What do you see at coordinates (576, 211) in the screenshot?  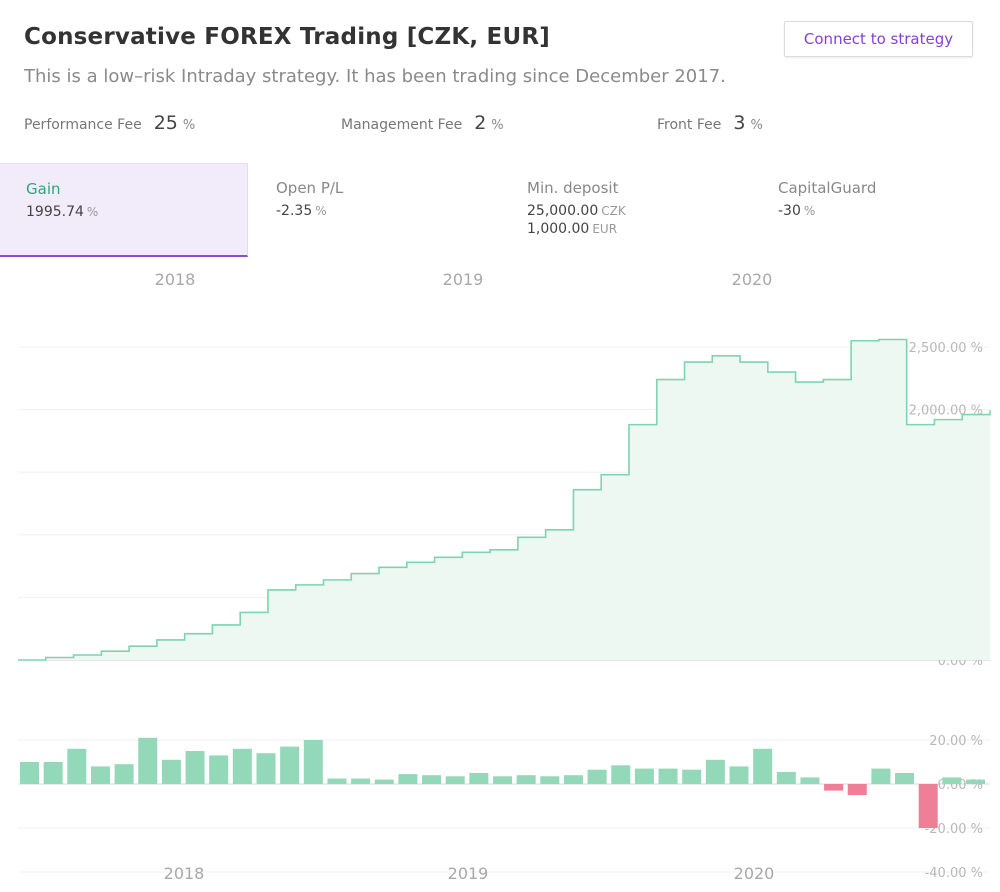 I see `min-deposit-czk: 25,000.00 CZK` at bounding box center [576, 211].